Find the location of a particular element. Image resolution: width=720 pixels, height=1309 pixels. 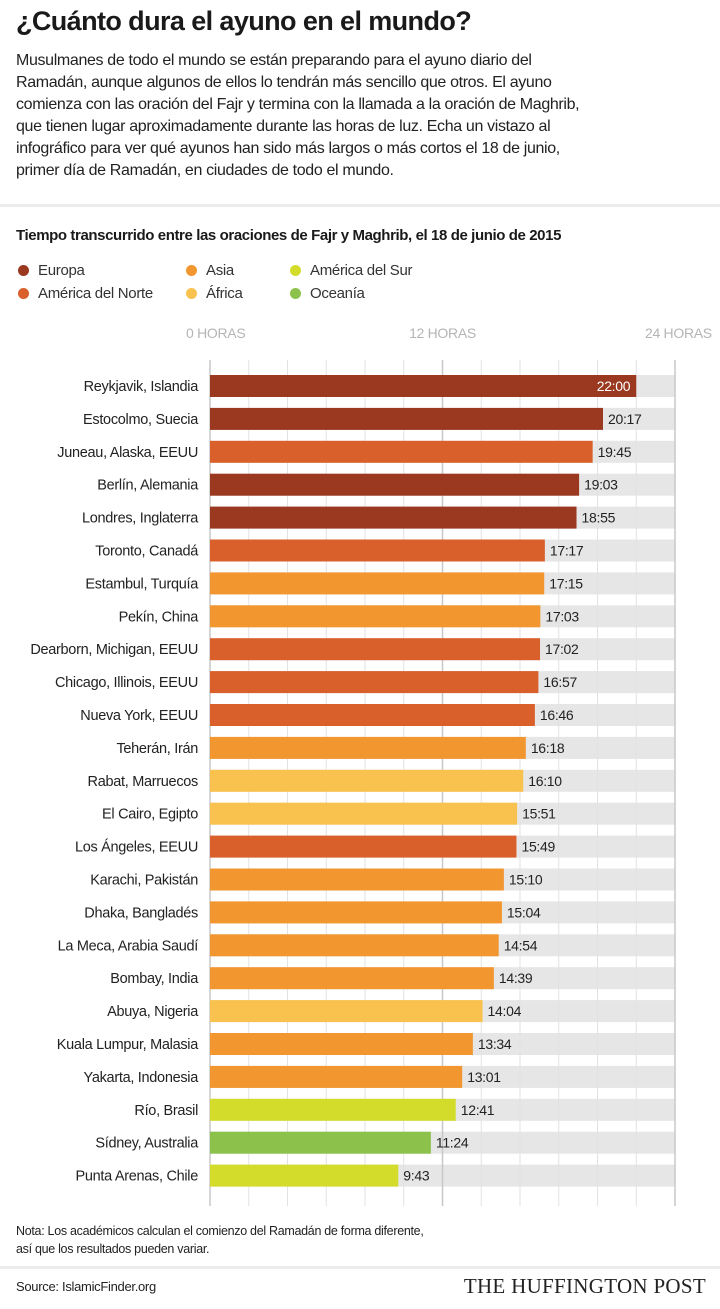

data-label: 17:15 is located at coordinates (566, 583).